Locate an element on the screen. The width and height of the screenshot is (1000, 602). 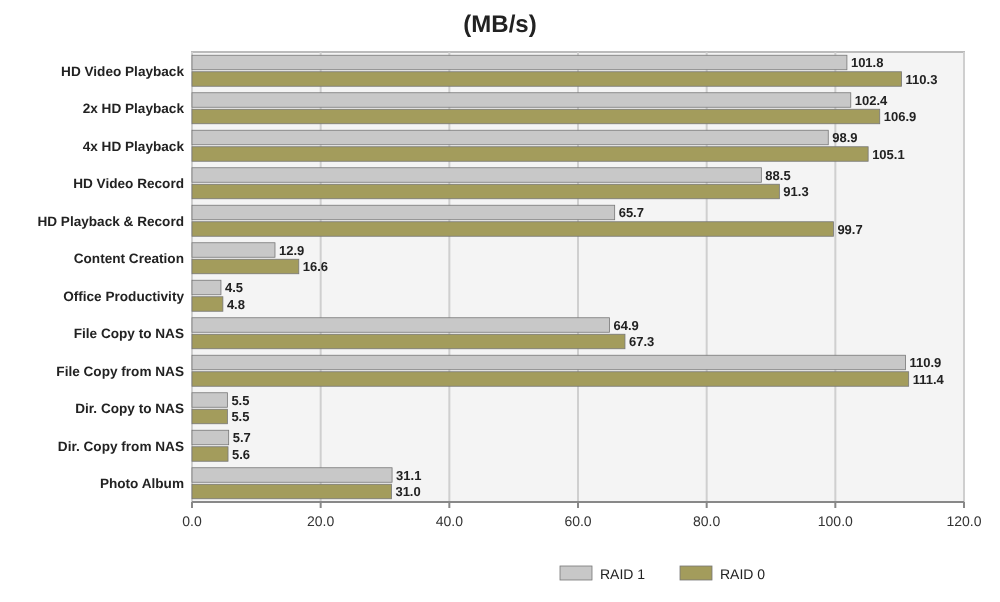
chart-title: (MB/s) is located at coordinates (500, 24).